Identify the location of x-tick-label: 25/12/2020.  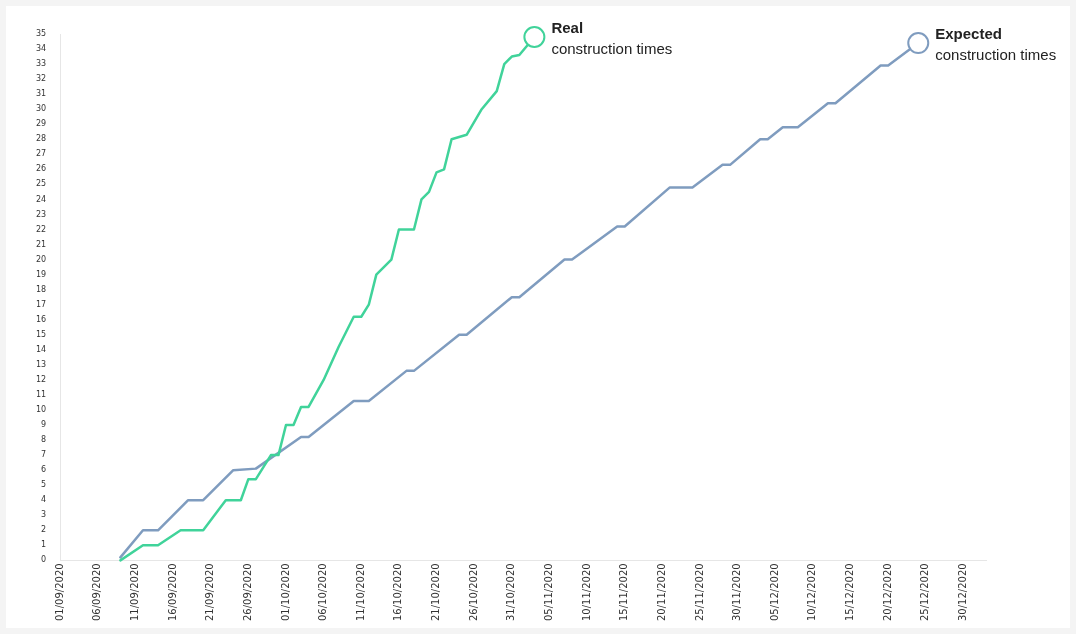
(925, 592).